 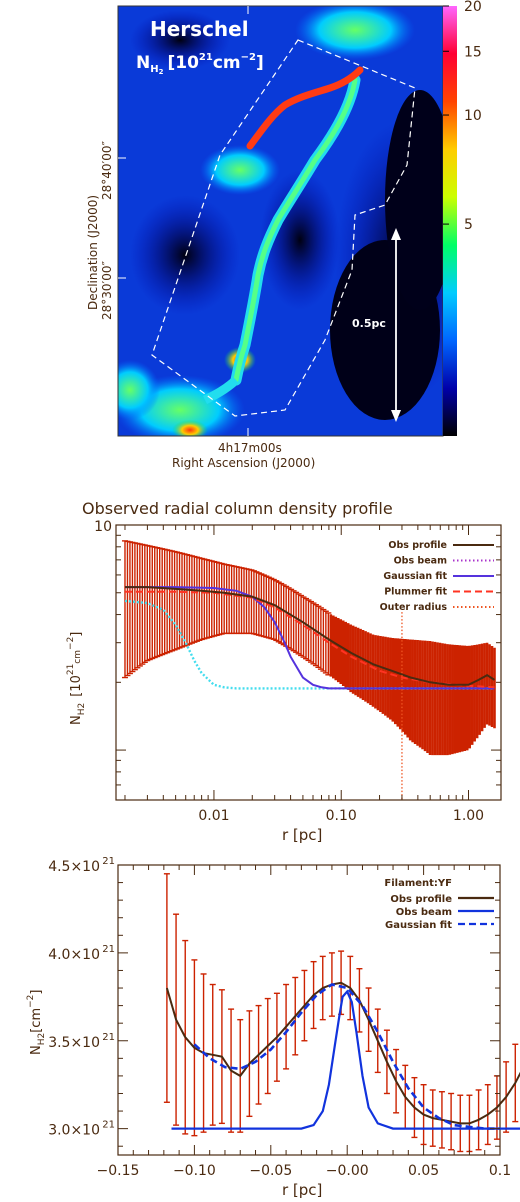 I want to click on x-tick-label: 0.1, so click(x=500, y=1171).